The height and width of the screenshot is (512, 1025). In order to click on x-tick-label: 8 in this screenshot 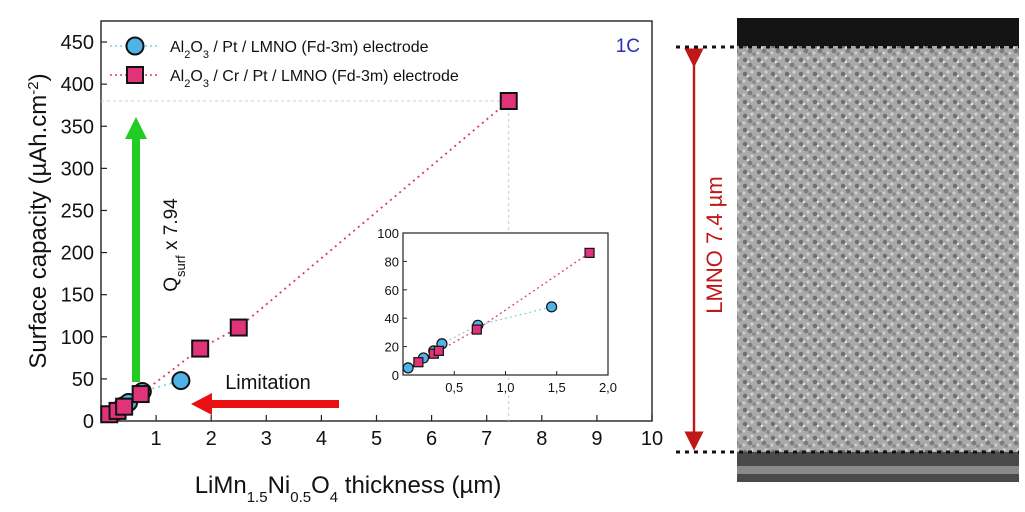, I will do `click(541, 439)`.